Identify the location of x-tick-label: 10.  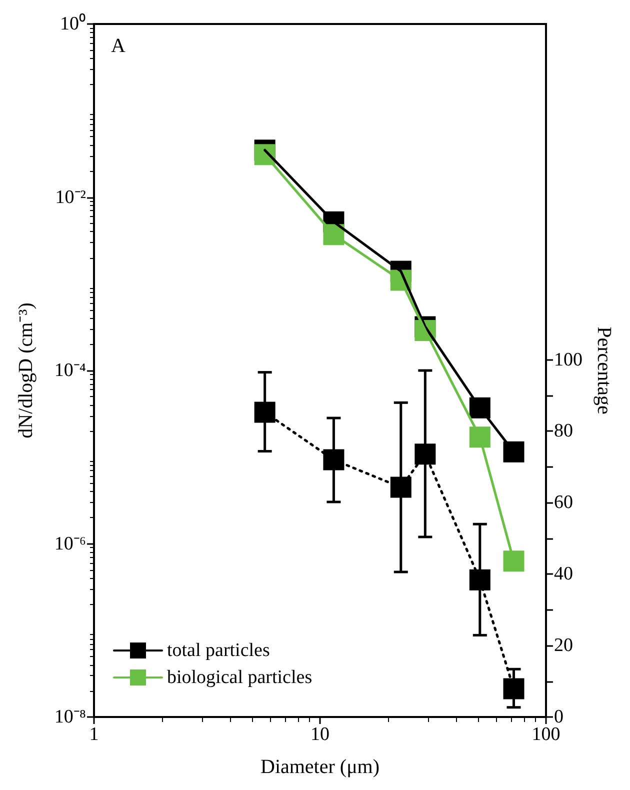
(320, 734).